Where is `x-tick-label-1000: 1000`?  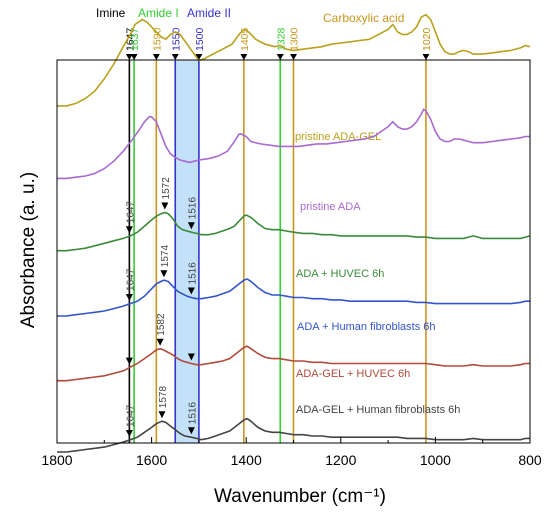 x-tick-label-1000: 1000 is located at coordinates (435, 460).